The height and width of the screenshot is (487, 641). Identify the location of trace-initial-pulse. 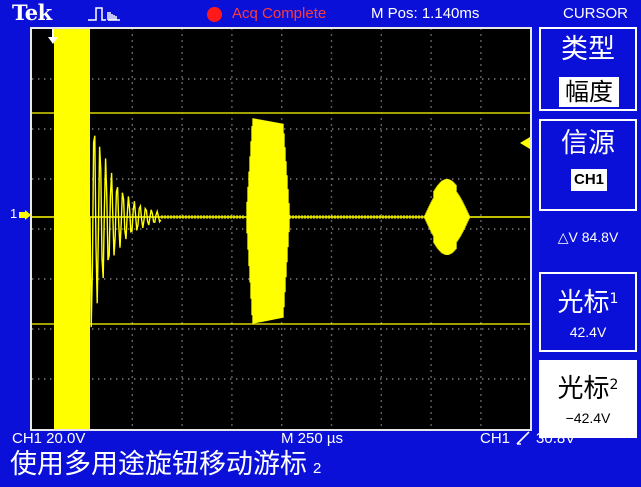
(72, 229).